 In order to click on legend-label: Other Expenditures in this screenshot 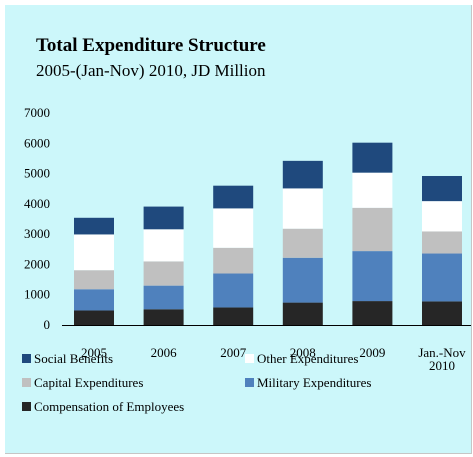, I will do `click(308, 358)`.